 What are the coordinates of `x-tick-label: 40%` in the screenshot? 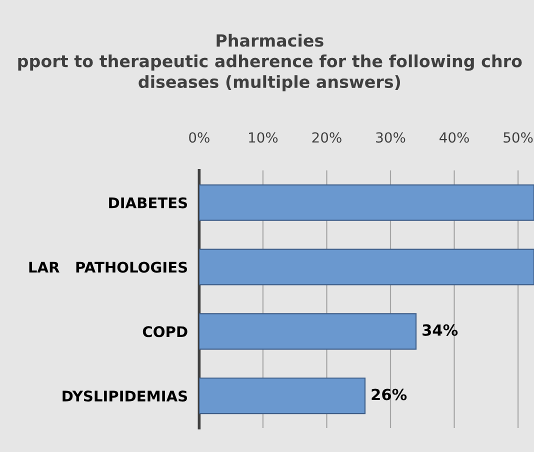 It's located at (454, 137).